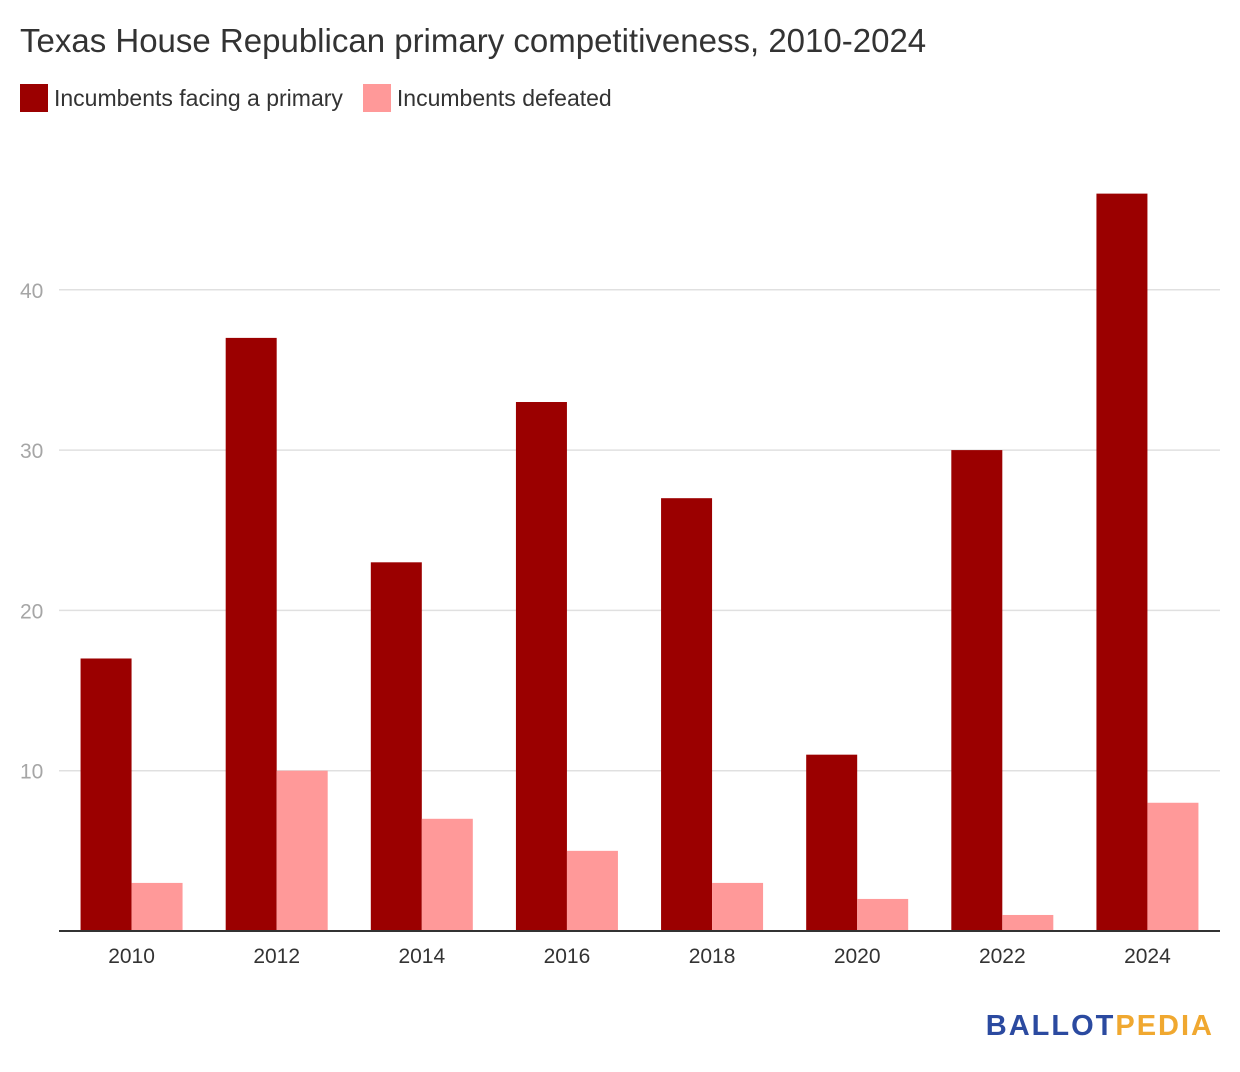 This screenshot has width=1240, height=1072. Describe the element at coordinates (276, 956) in the screenshot. I see `x-tick-label: 2012` at that location.